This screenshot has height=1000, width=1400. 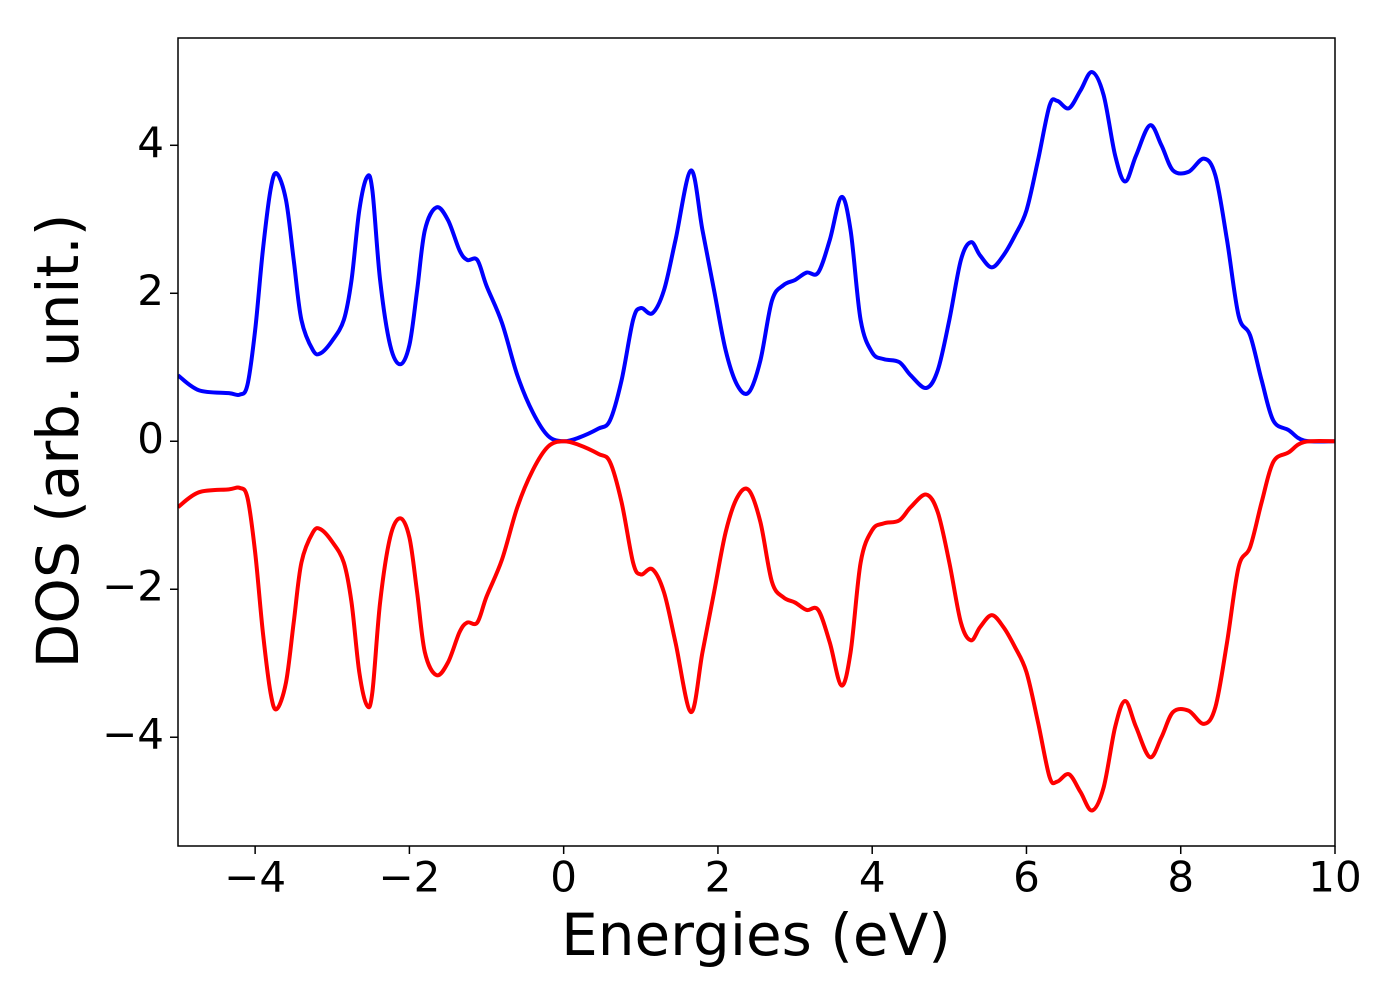 I want to click on x-tick-label: 6, so click(x=1026, y=877).